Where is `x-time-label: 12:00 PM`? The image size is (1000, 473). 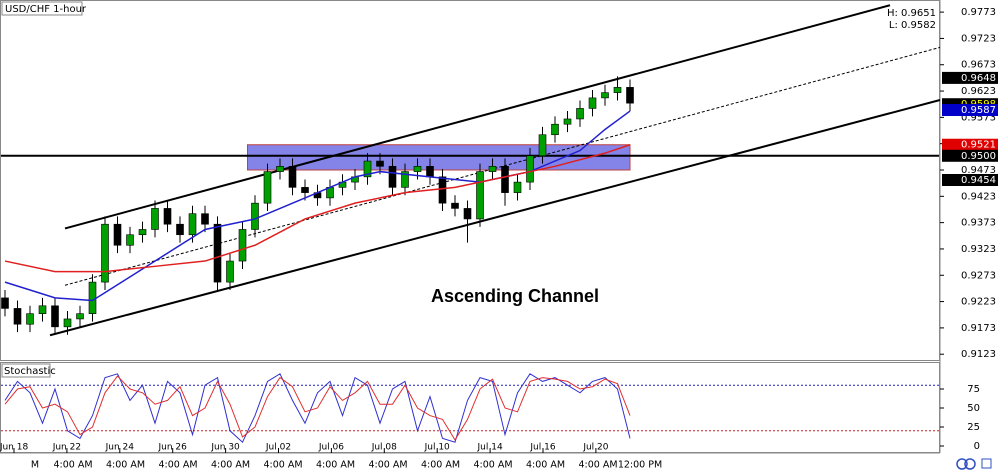 x-time-label: 12:00 PM is located at coordinates (640, 465).